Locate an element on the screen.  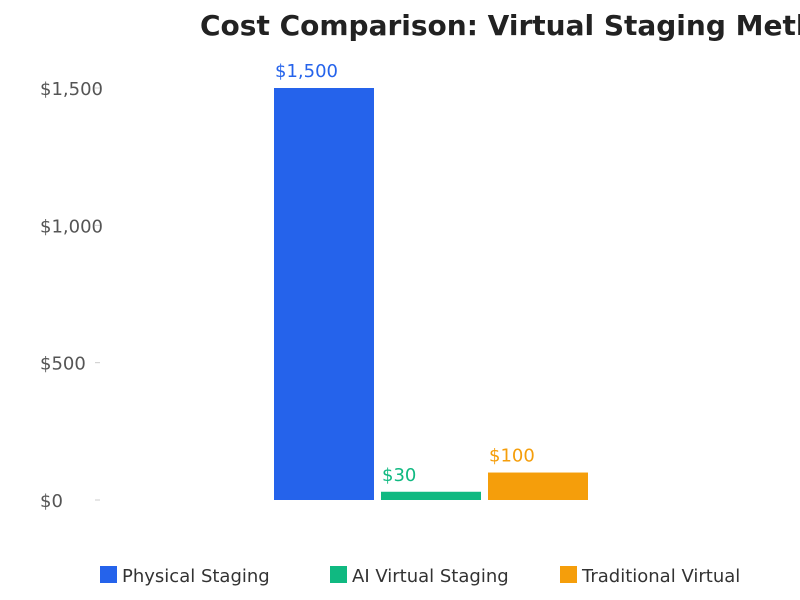
y-tick-label: $0 is located at coordinates (51, 501).